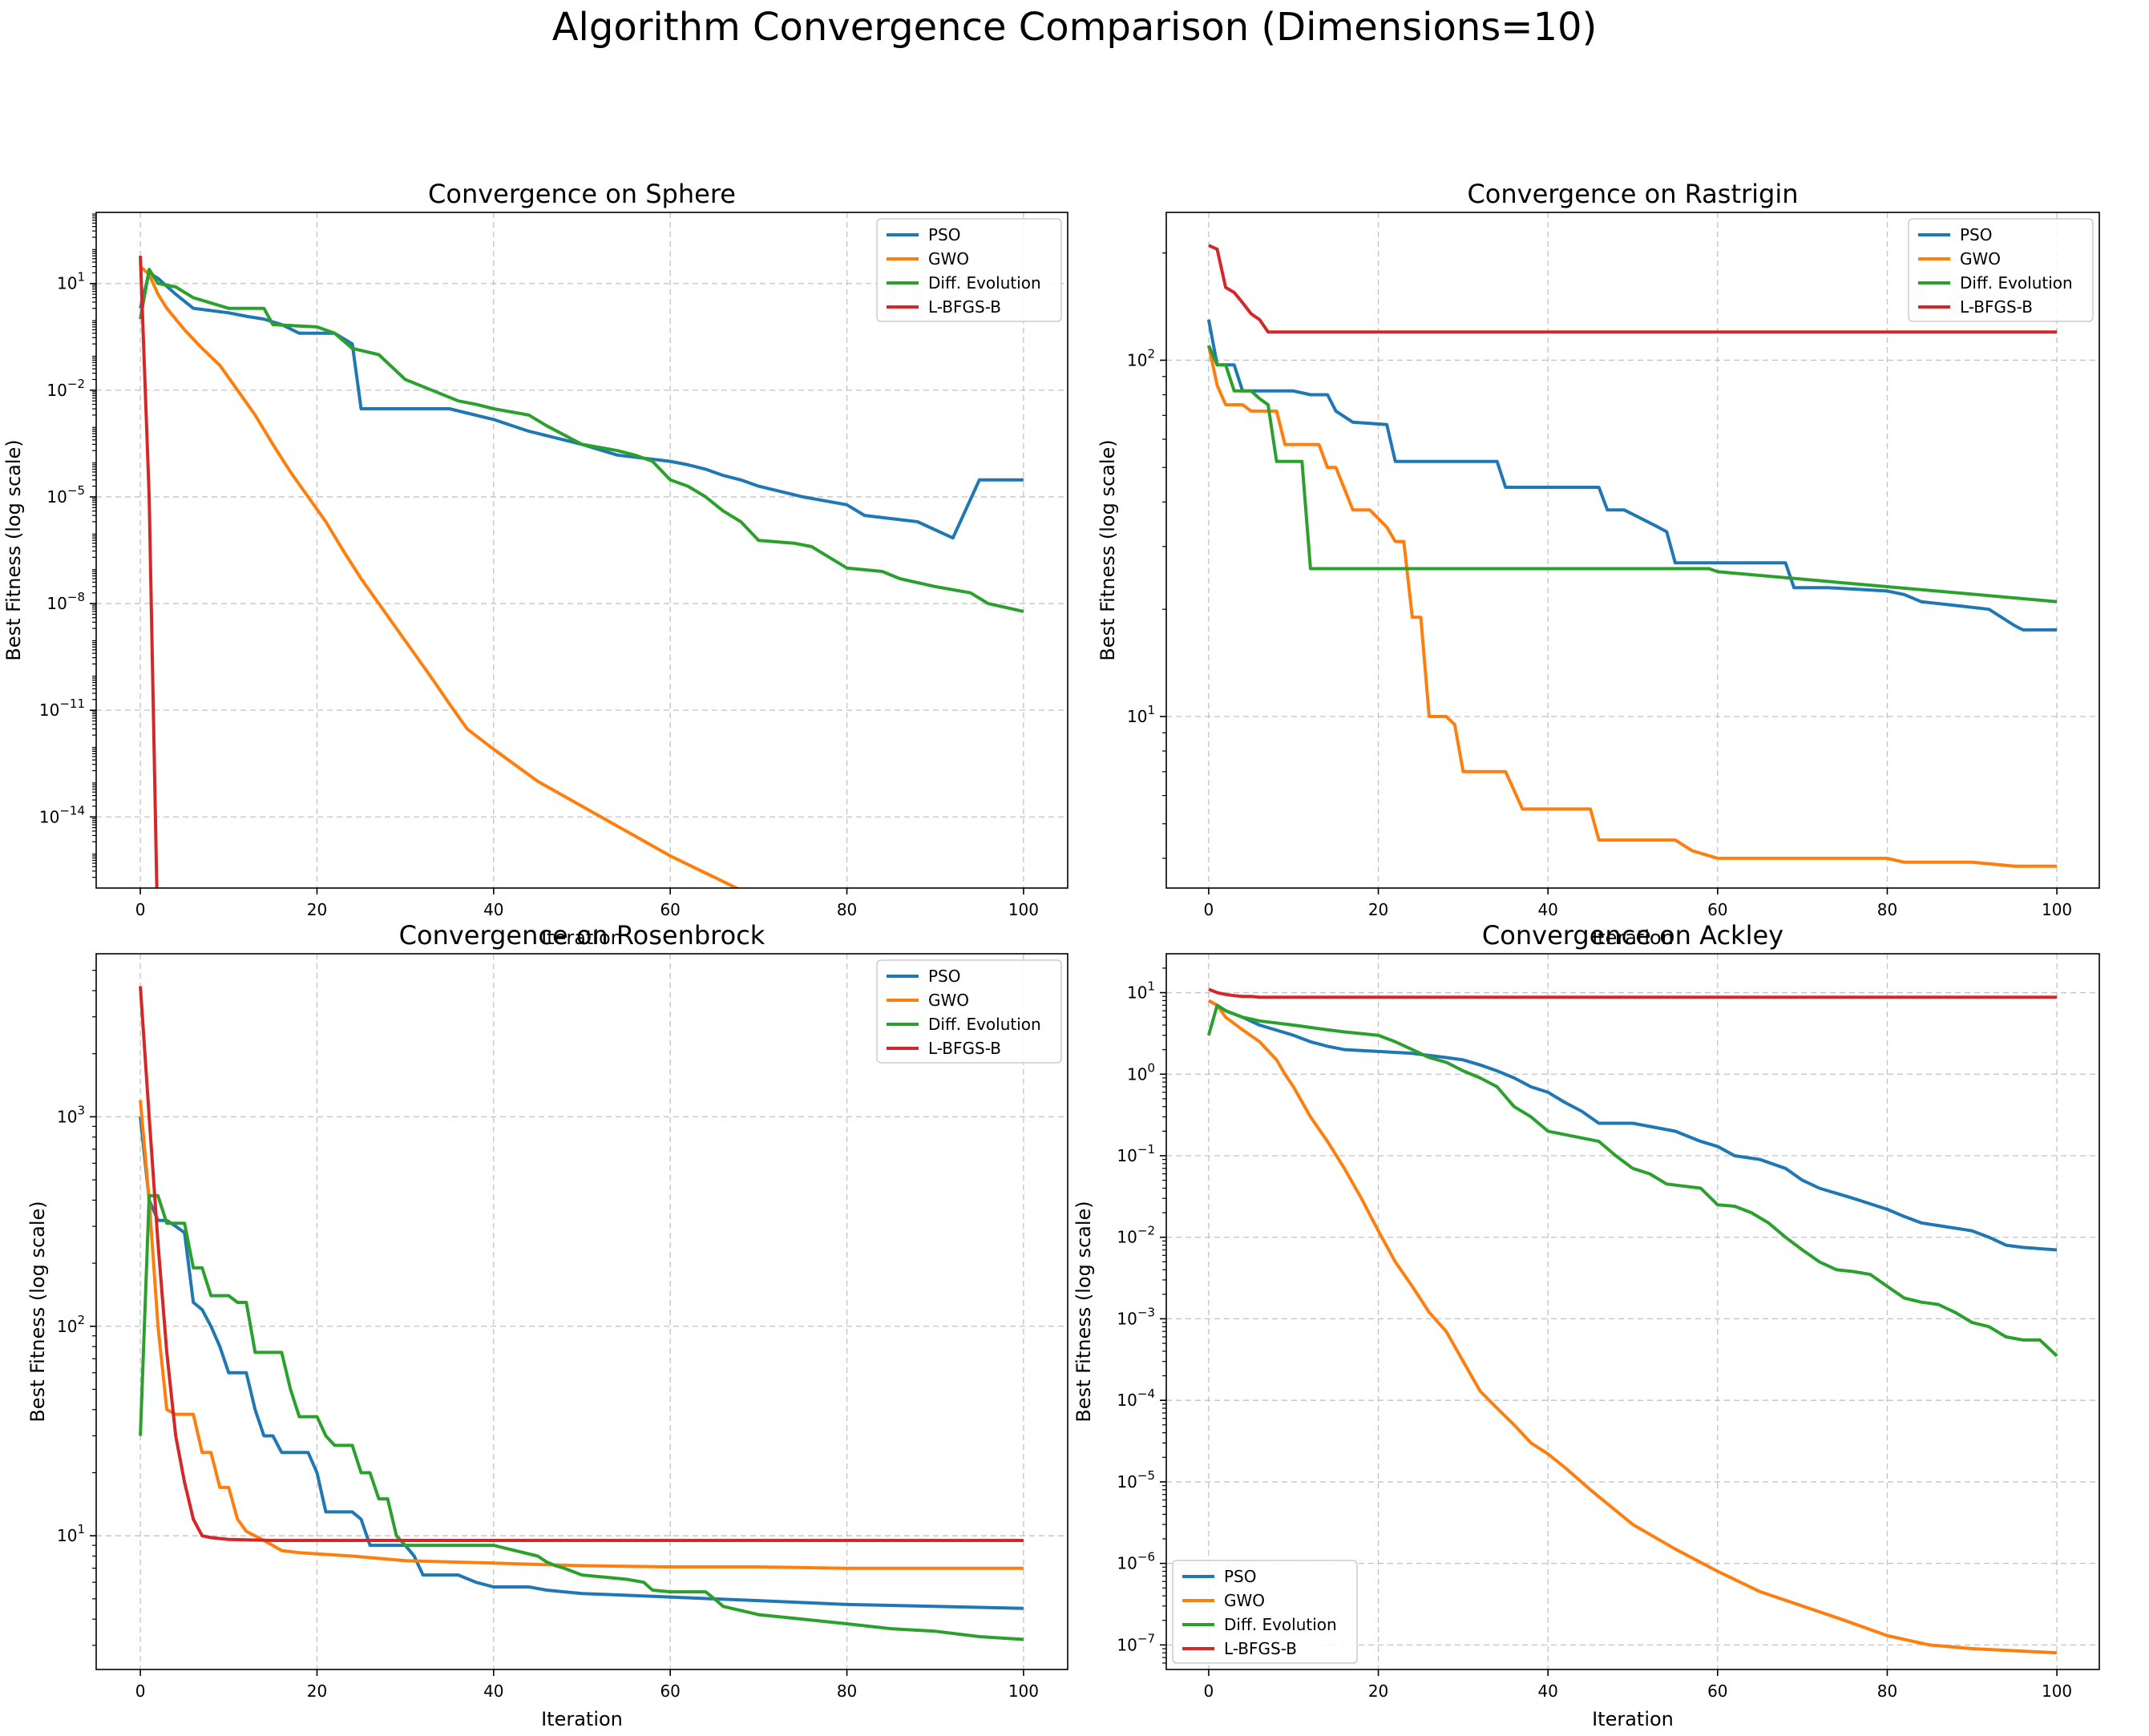 Image resolution: width=2149 pixels, height=1736 pixels. What do you see at coordinates (1141, 1072) in the screenshot?
I see `tick-label-y: 10⁰` at bounding box center [1141, 1072].